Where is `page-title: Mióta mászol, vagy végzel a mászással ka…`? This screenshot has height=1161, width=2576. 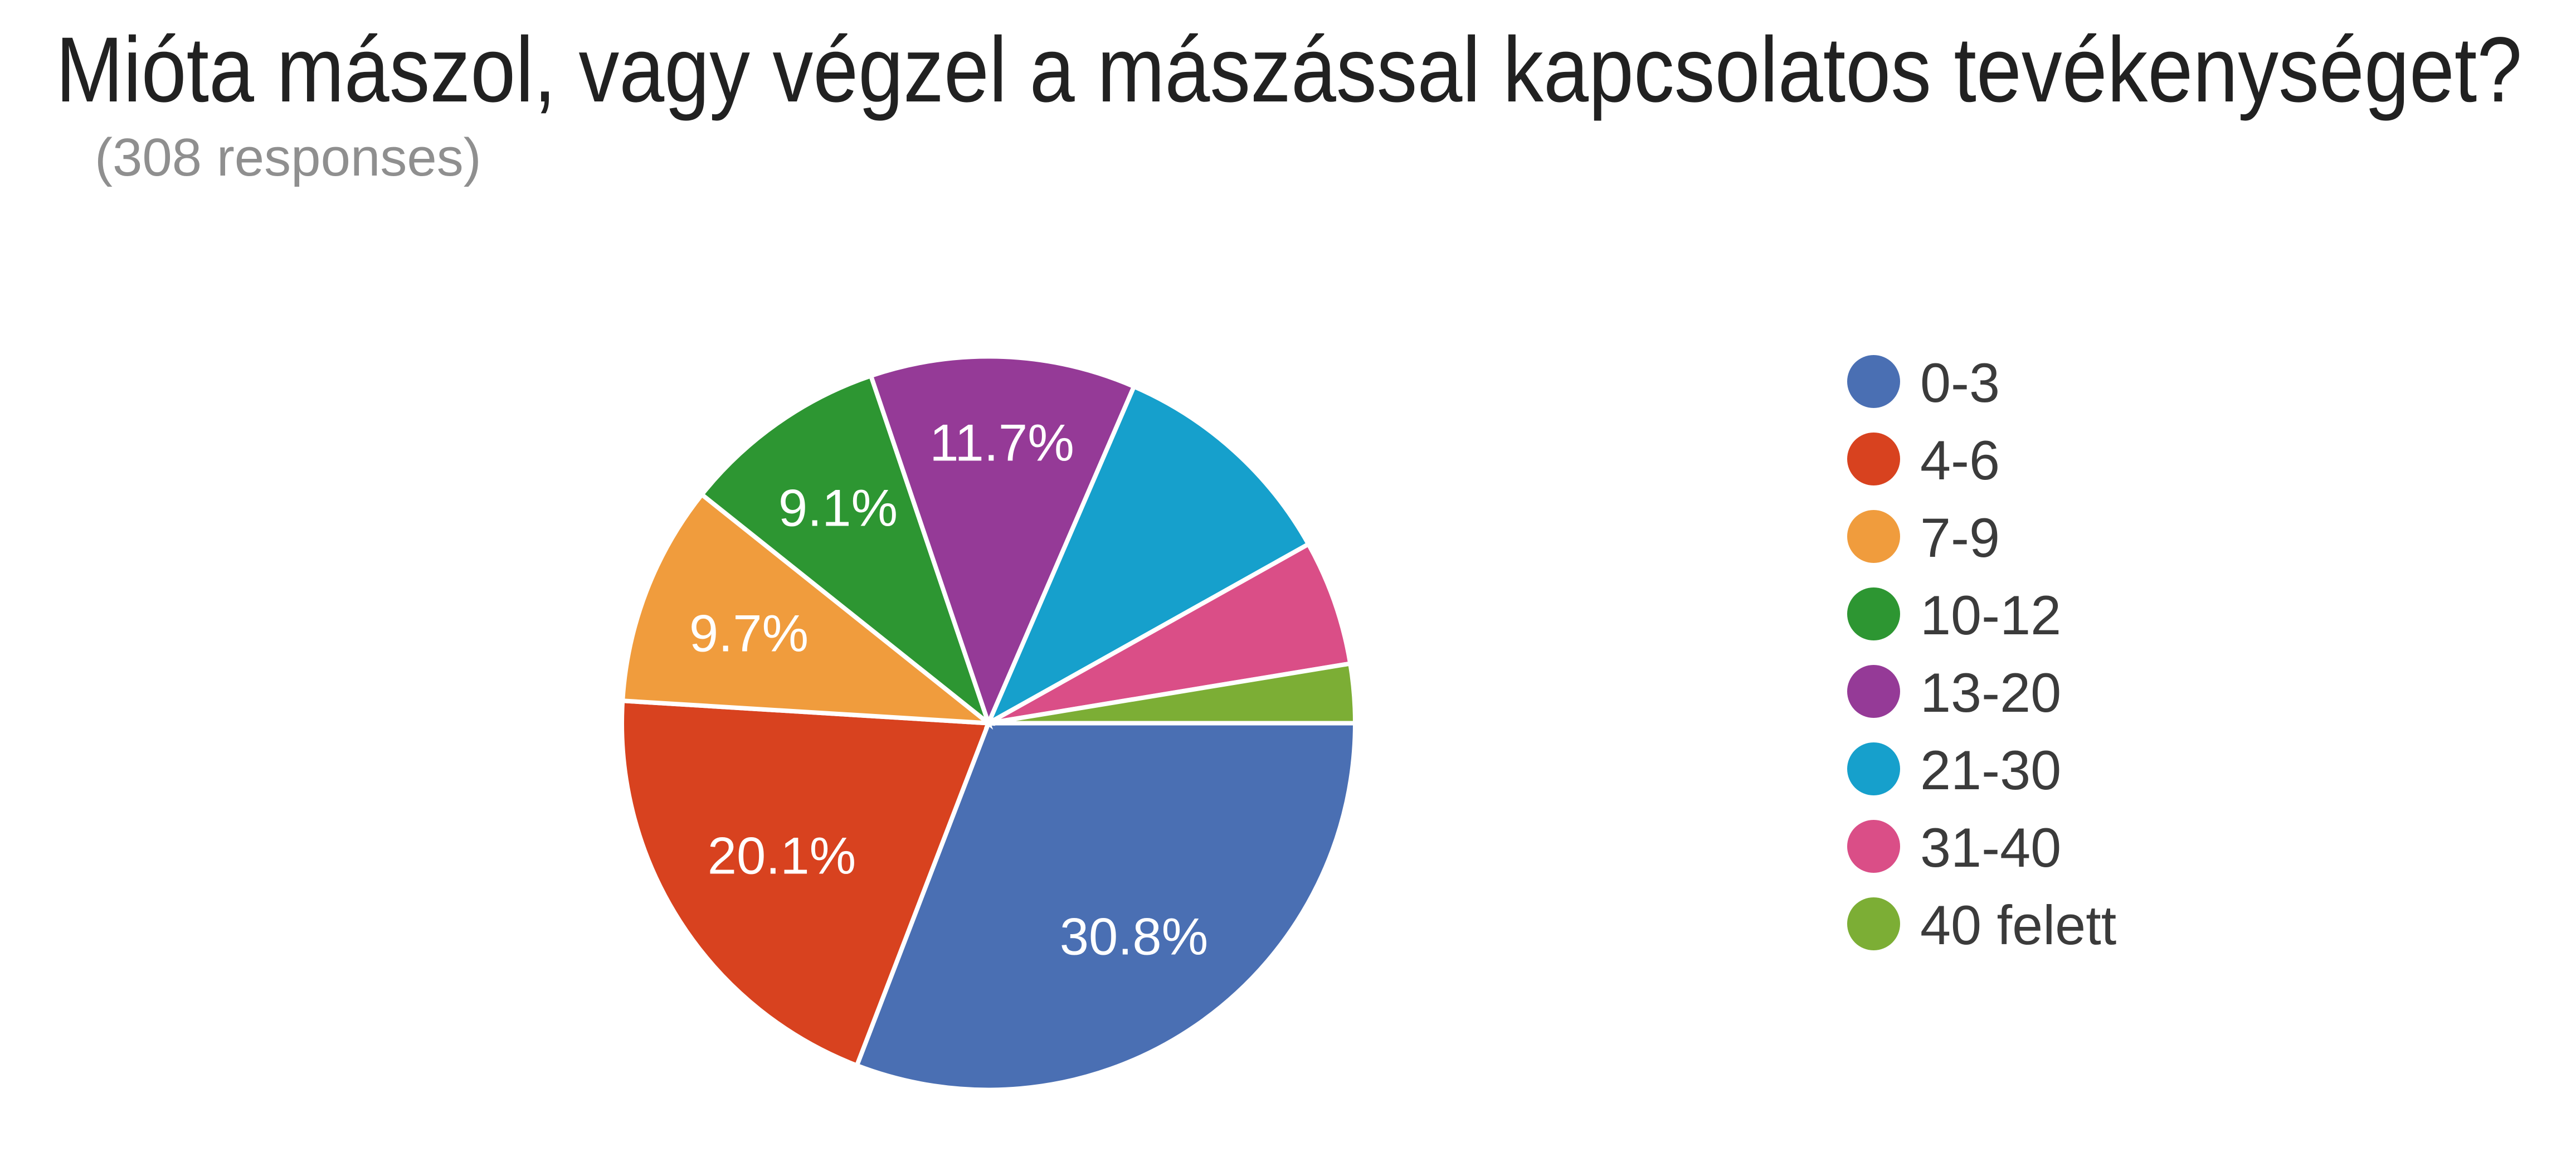
page-title: Mióta mászol, vagy végzel a mászással ka… is located at coordinates (1289, 70).